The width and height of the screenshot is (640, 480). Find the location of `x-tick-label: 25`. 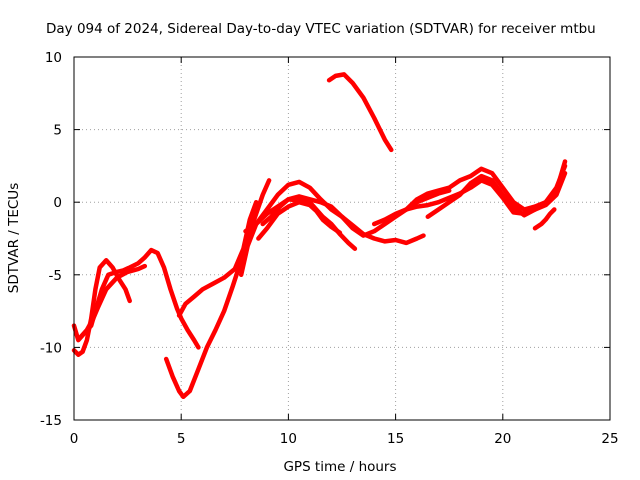

x-tick-label: 25 is located at coordinates (609, 439).